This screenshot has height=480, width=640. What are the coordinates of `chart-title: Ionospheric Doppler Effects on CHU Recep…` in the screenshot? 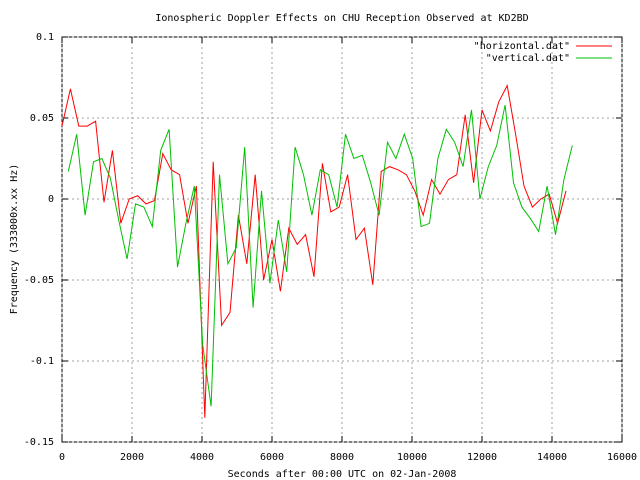 It's located at (341, 18).